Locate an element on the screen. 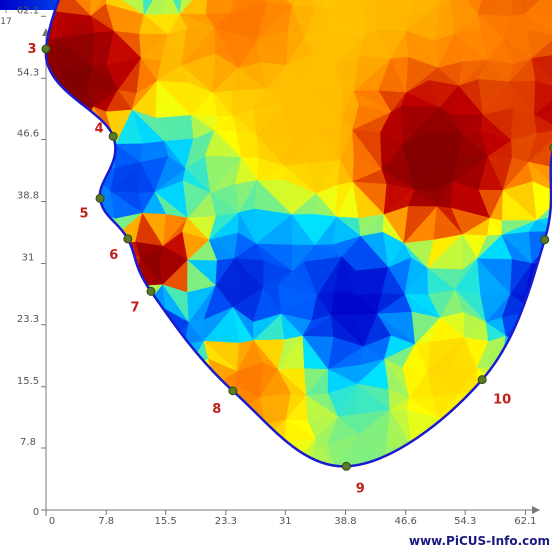 The image size is (552, 552). measurement-point-label: 10 is located at coordinates (502, 400).